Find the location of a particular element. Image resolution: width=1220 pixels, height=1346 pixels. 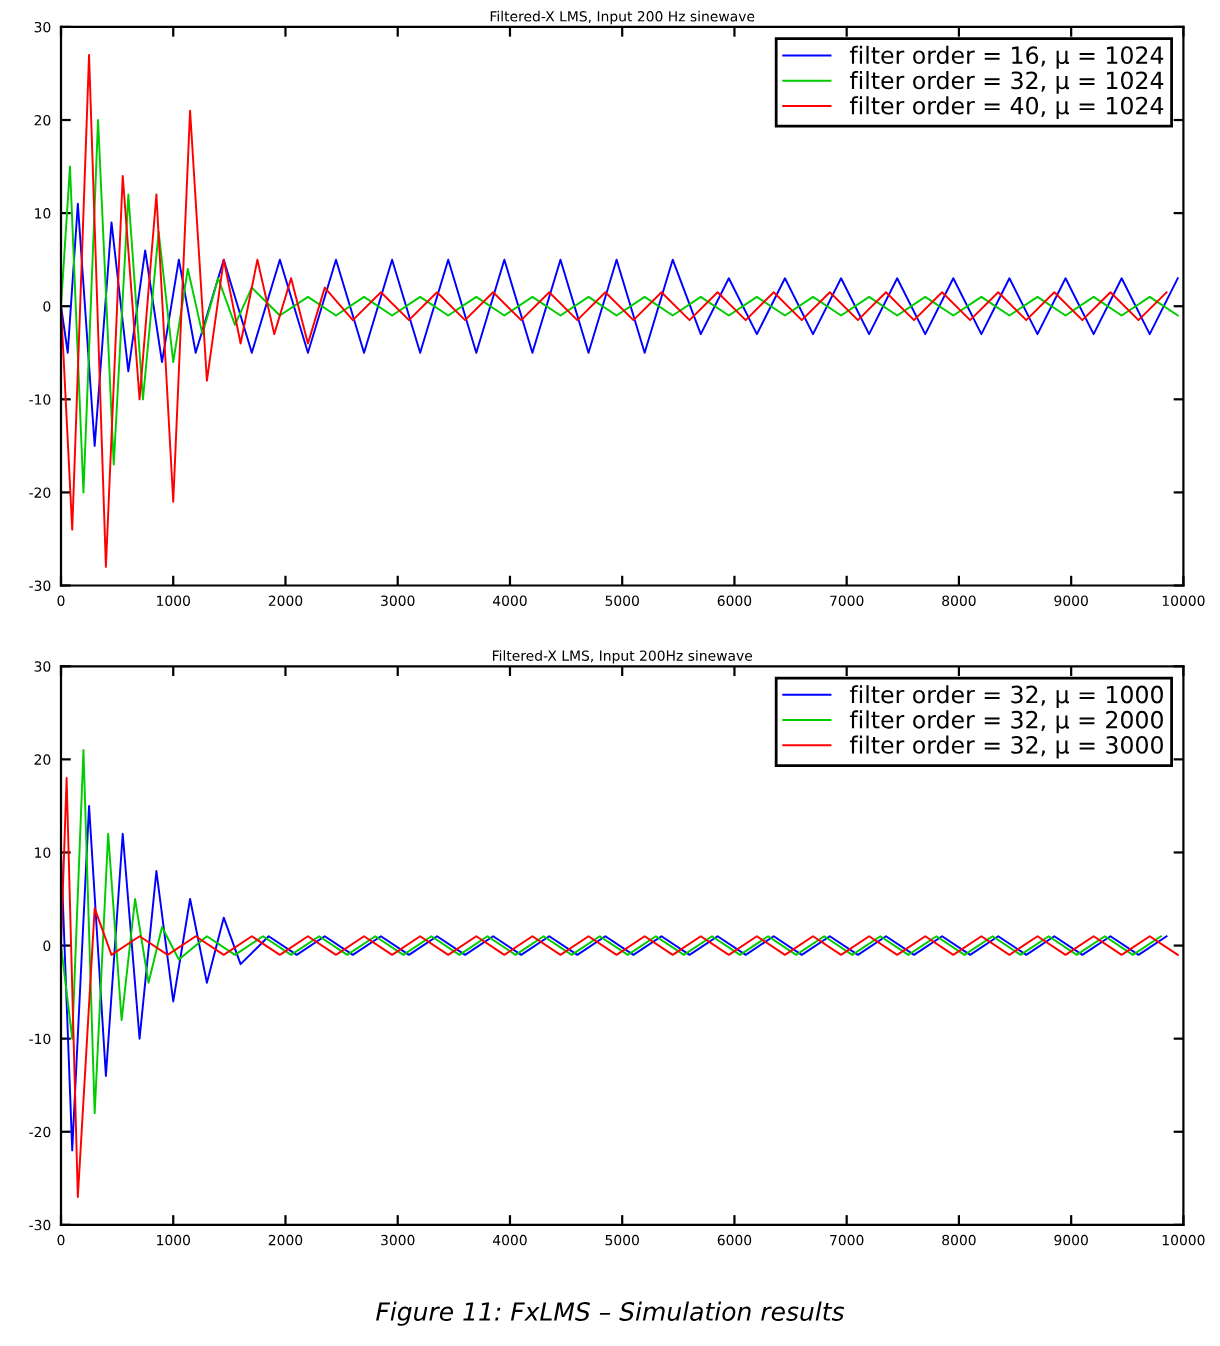

legend-label: filter order = 32, μ = 1000 is located at coordinates (1006, 697).